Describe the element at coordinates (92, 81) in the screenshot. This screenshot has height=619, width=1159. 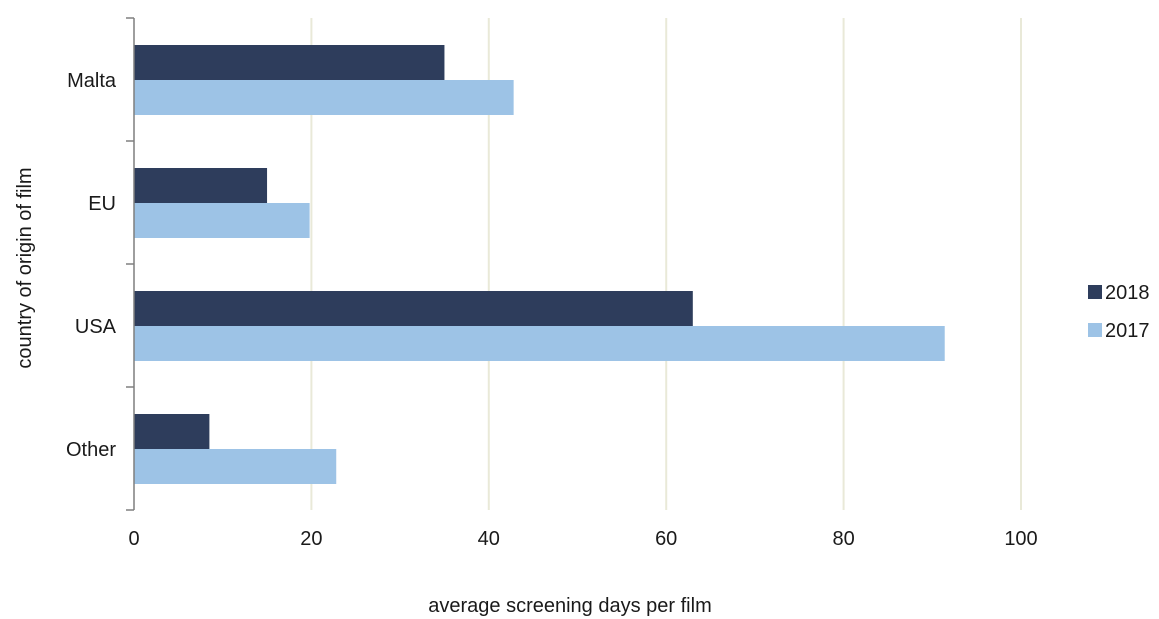
I see `y-tick-label: Malta` at that location.